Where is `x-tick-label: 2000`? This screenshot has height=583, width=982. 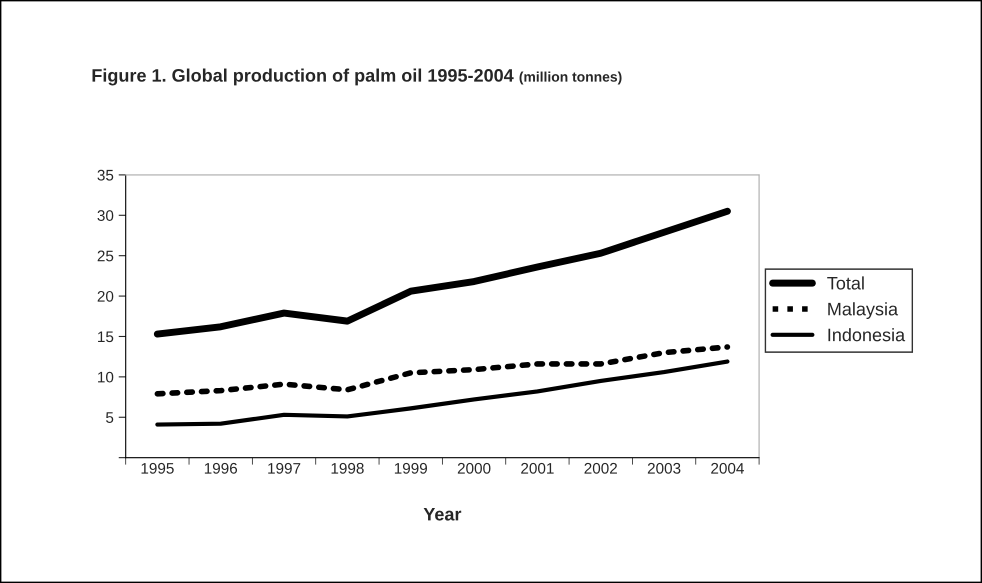
x-tick-label: 2000 is located at coordinates (474, 468).